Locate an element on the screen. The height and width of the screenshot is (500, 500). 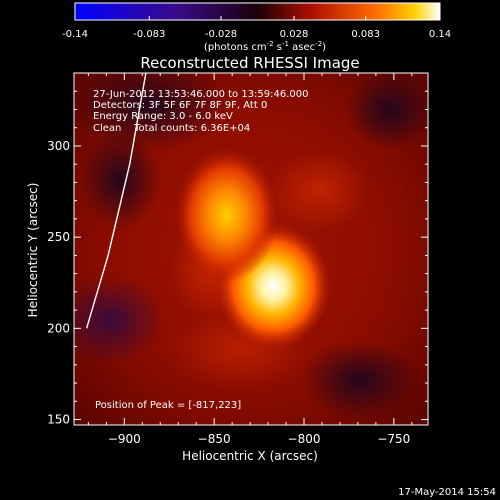
annotation-peak-position: Position of Peak = [-817,223] is located at coordinates (168, 405).